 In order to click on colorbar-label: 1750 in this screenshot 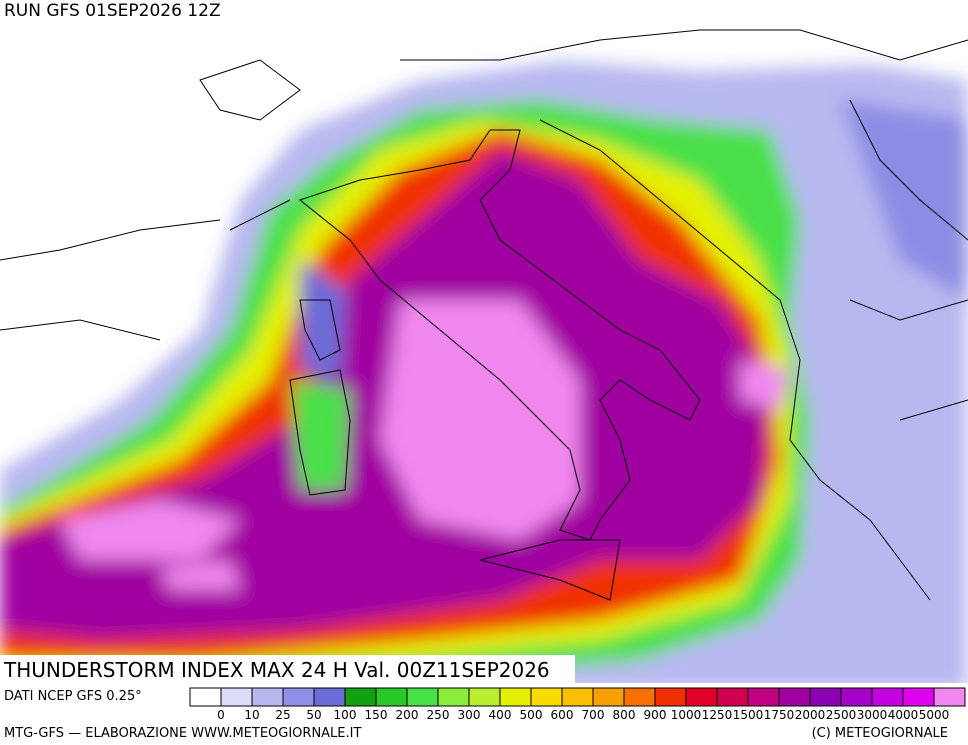, I will do `click(779, 715)`.